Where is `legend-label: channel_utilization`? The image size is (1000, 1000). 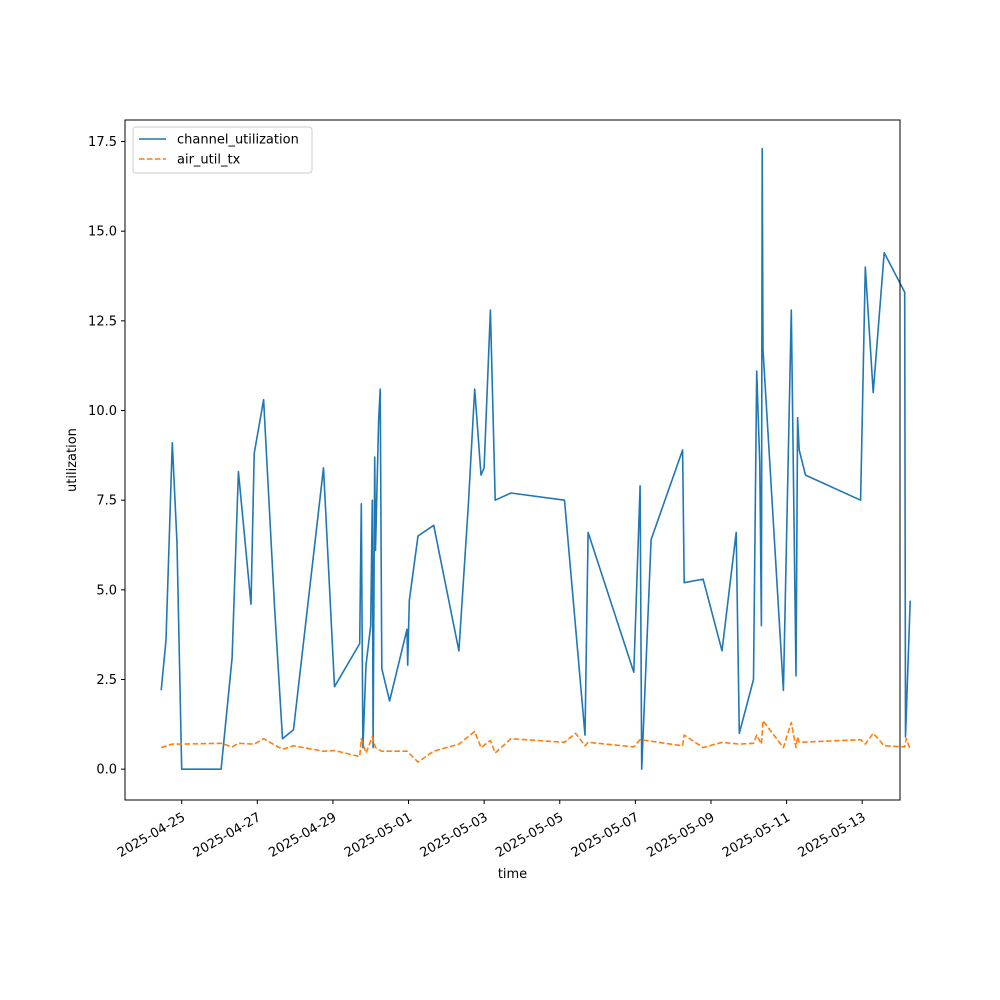
legend-label: channel_utilization is located at coordinates (238, 140).